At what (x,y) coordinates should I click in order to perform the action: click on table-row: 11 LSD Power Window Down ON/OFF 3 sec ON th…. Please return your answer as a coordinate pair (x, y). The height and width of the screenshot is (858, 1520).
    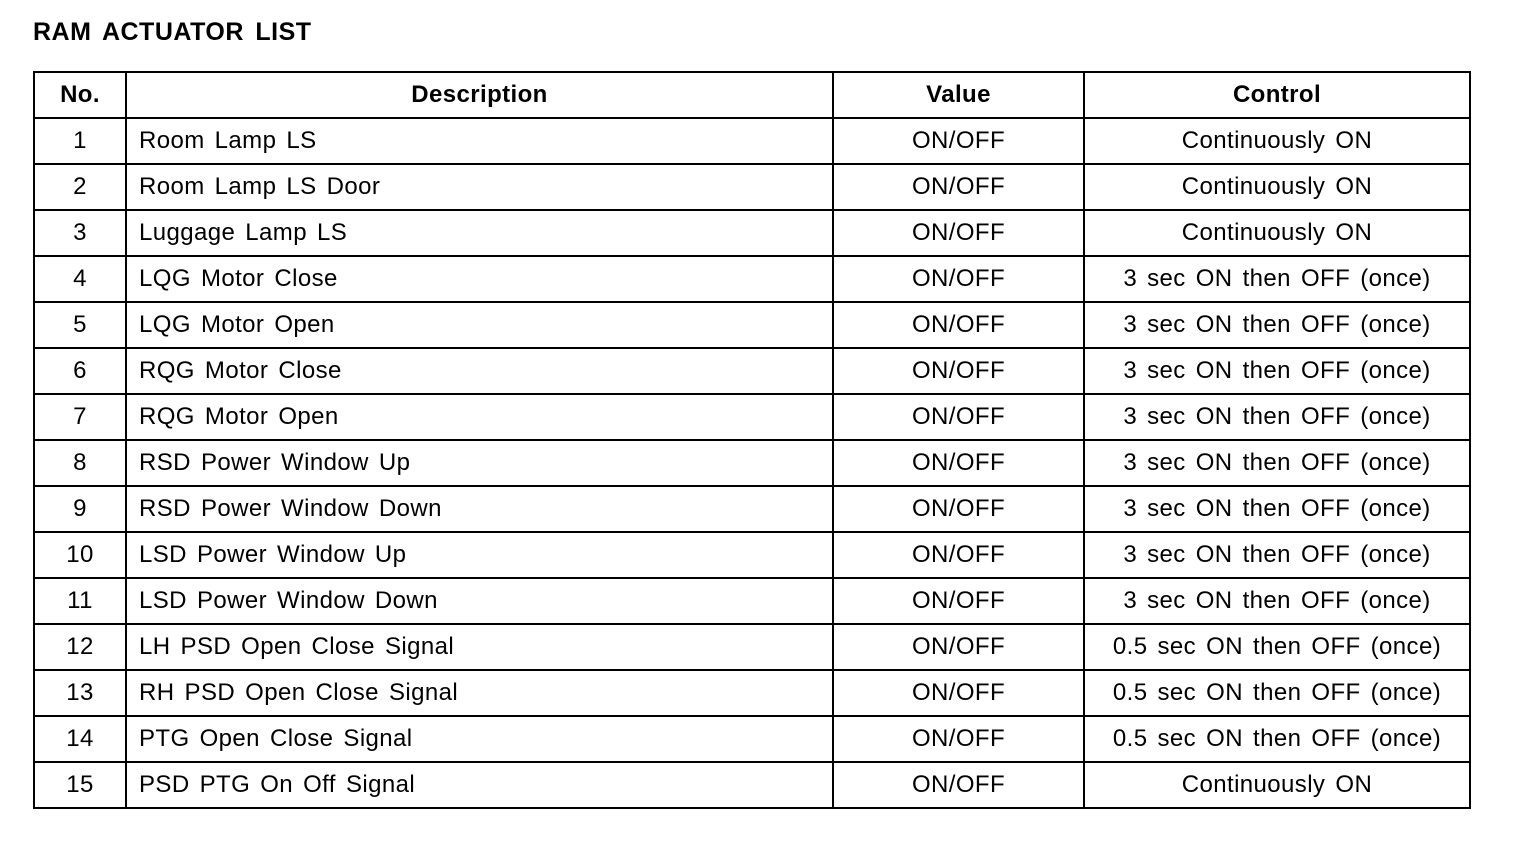
    Looking at the image, I should click on (752, 601).